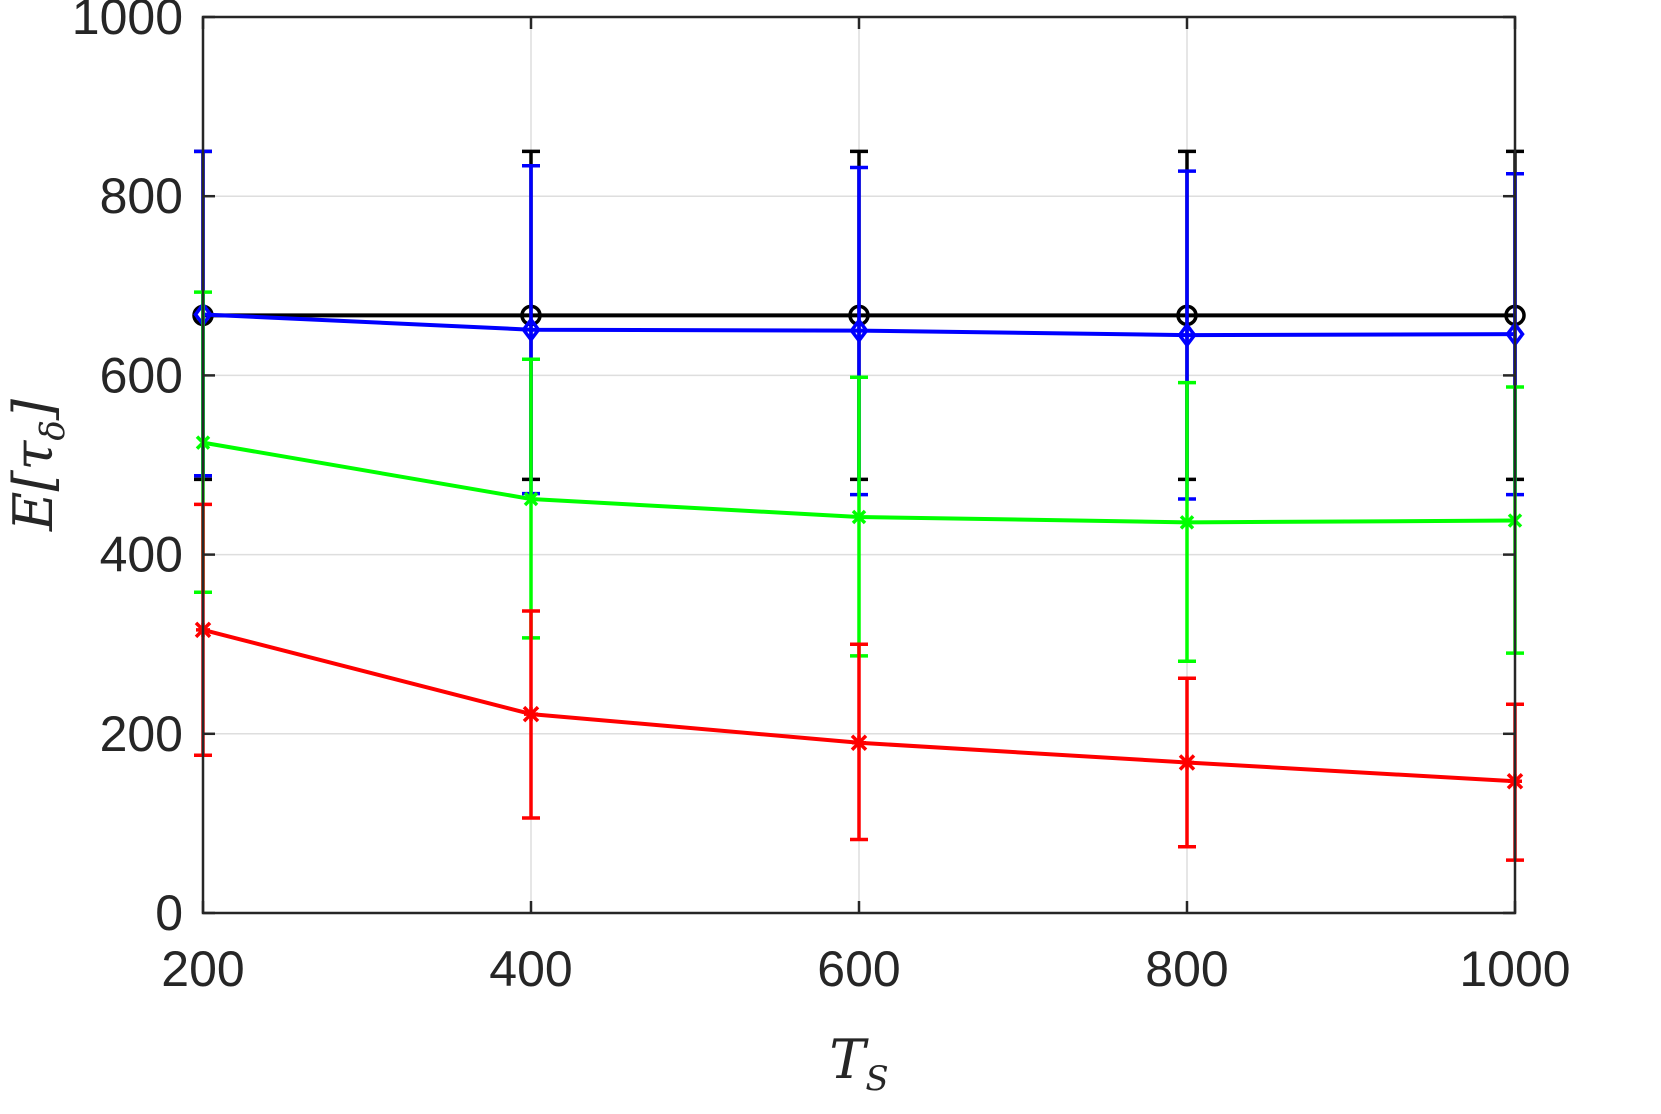 The image size is (1661, 1114). Describe the element at coordinates (127, 22) in the screenshot. I see `y-tick-label-5: 1000` at that location.